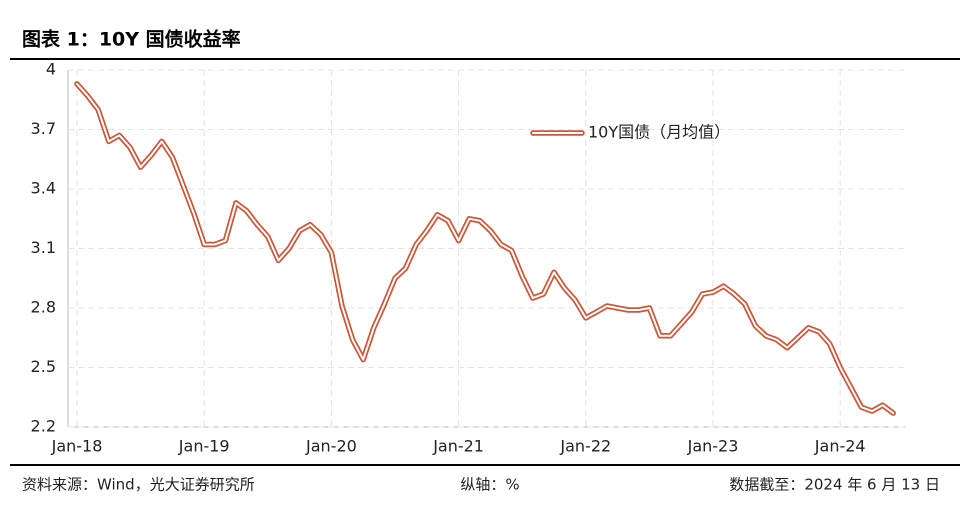  What do you see at coordinates (458, 446) in the screenshot?
I see `x-tick-label: Jan-21` at bounding box center [458, 446].